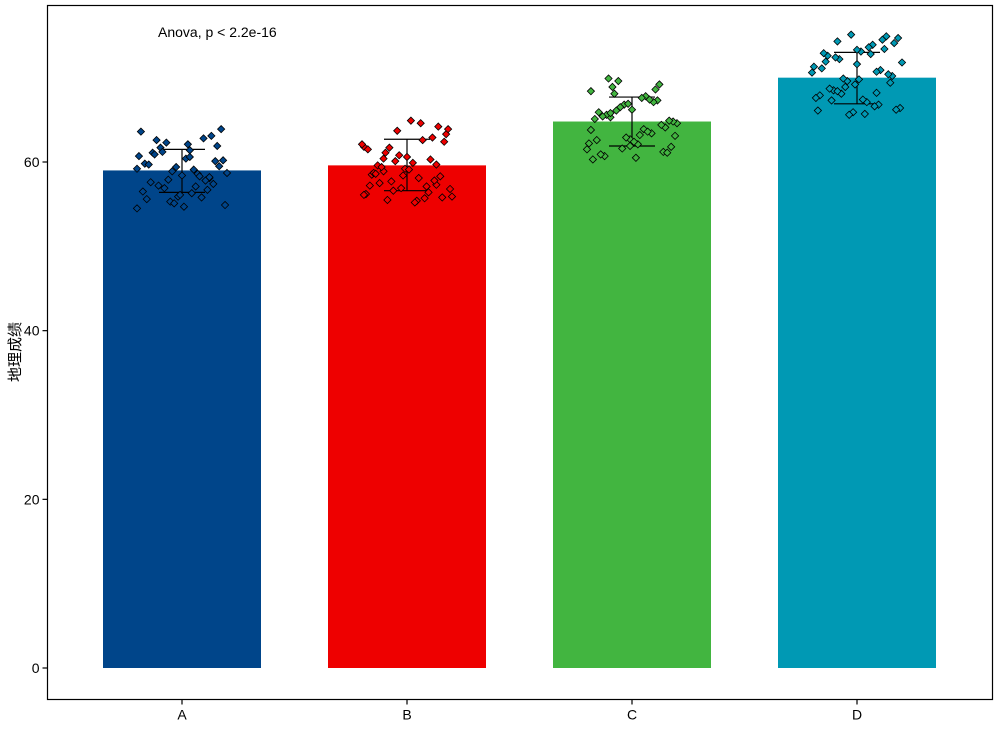  I want to click on y-tick-label-40: 40, so click(32, 331).